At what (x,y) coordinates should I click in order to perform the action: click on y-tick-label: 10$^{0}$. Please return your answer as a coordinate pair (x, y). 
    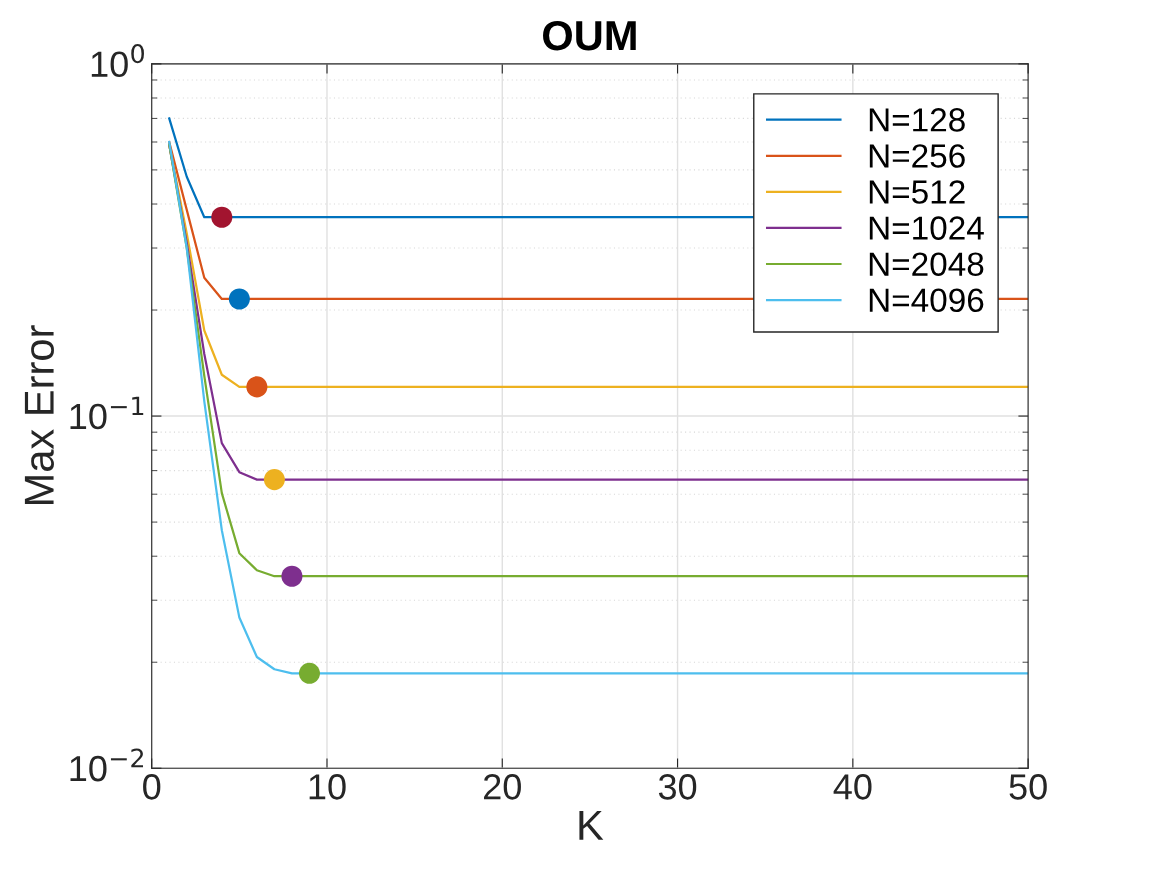
    Looking at the image, I should click on (117, 61).